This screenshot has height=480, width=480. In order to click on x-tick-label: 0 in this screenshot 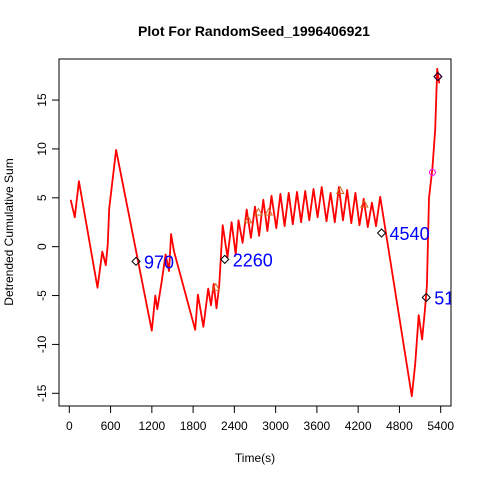, I will do `click(69, 426)`.